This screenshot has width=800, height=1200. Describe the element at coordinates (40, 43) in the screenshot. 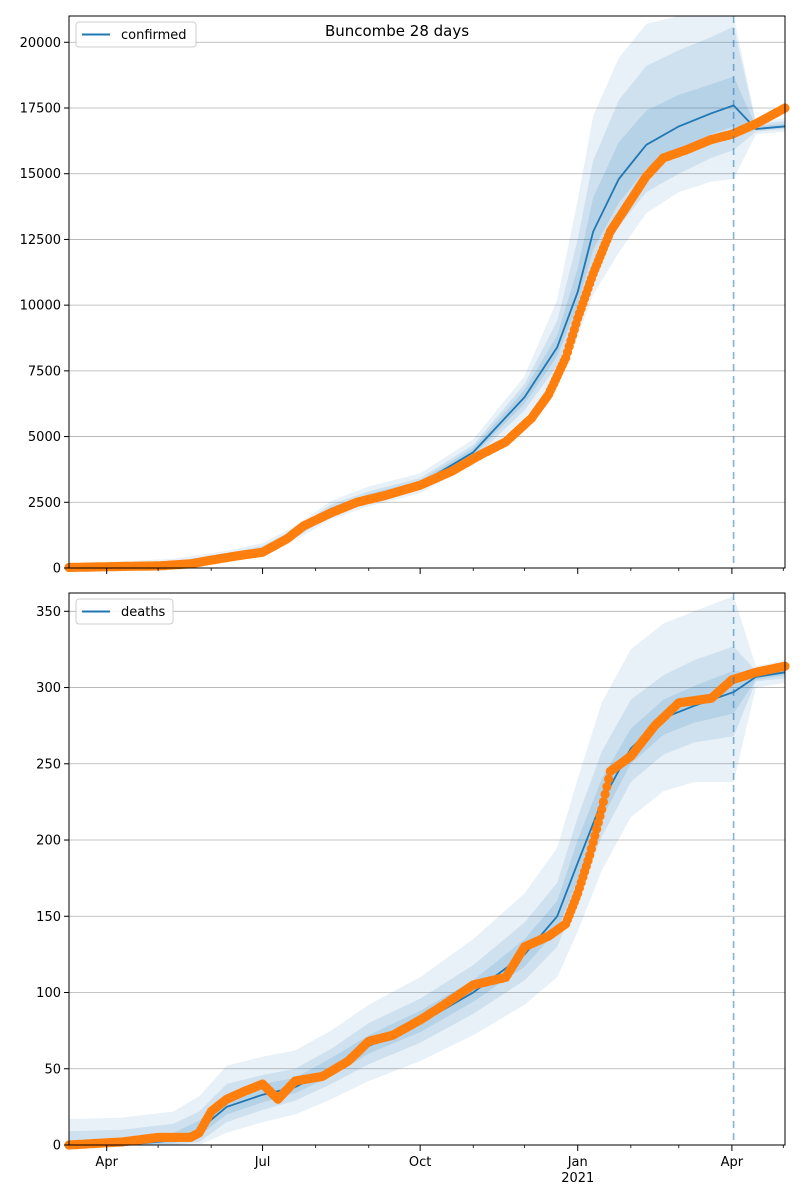

I see `confirmed-y-tick-label-8: 20000` at that location.